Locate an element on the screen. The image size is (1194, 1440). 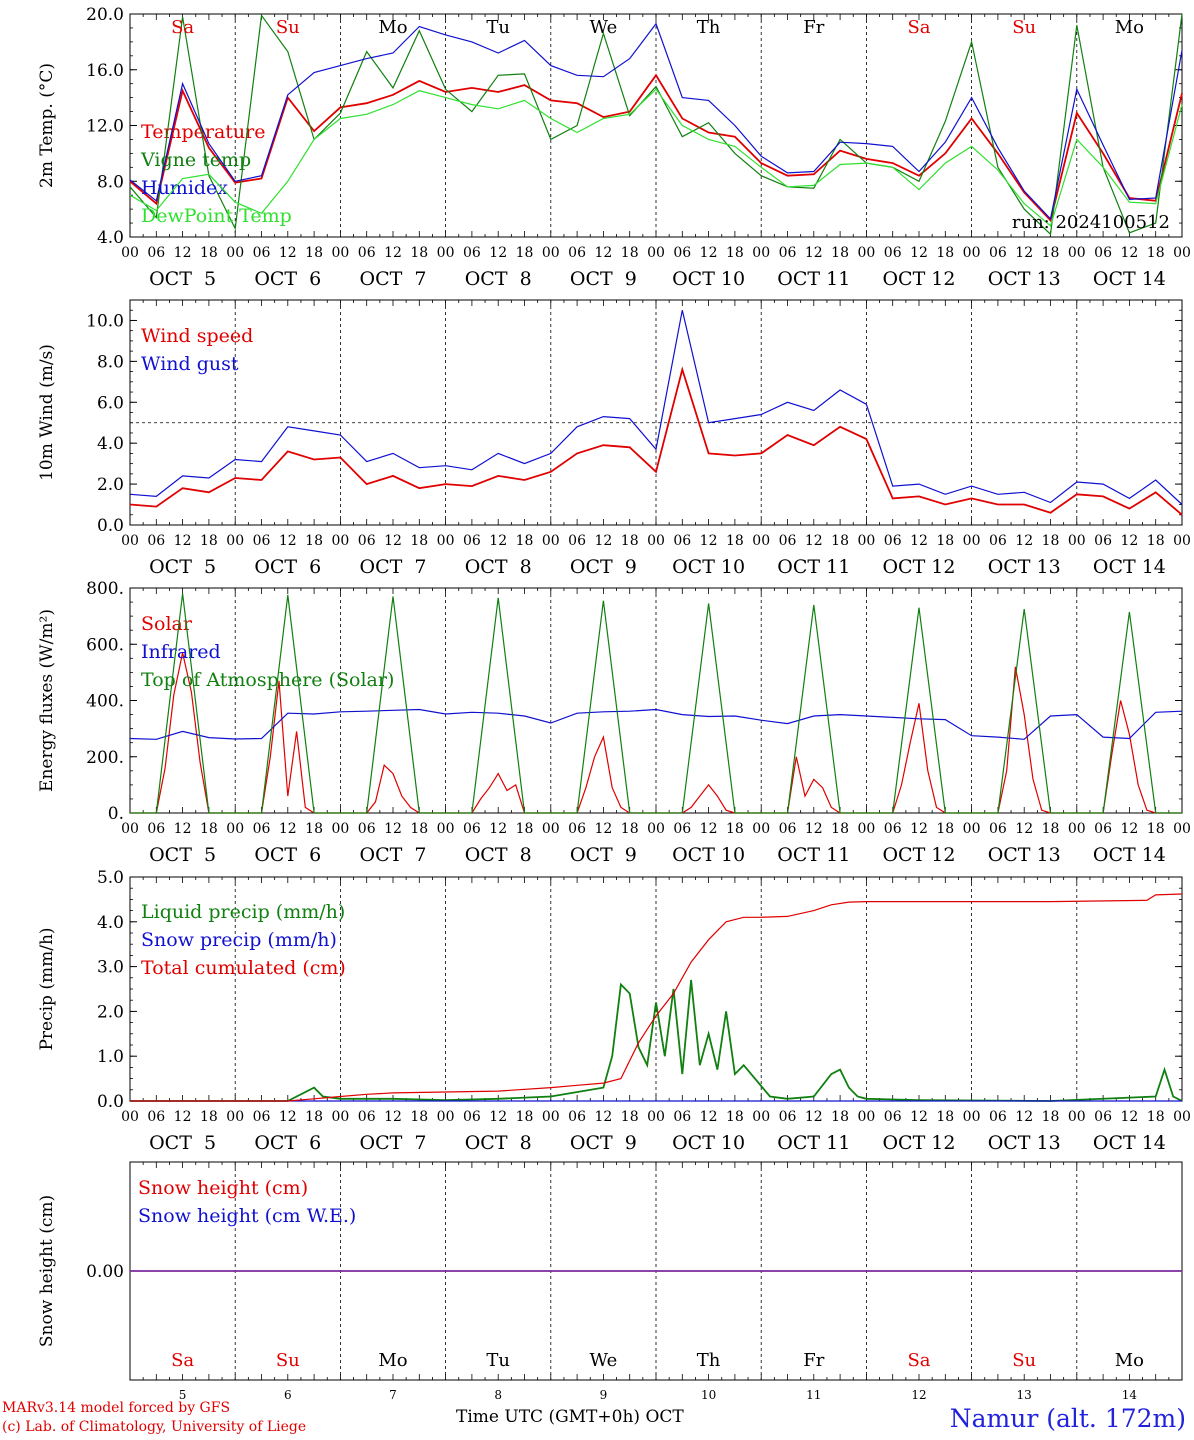
date-label: OCT 8 is located at coordinates (498, 279).